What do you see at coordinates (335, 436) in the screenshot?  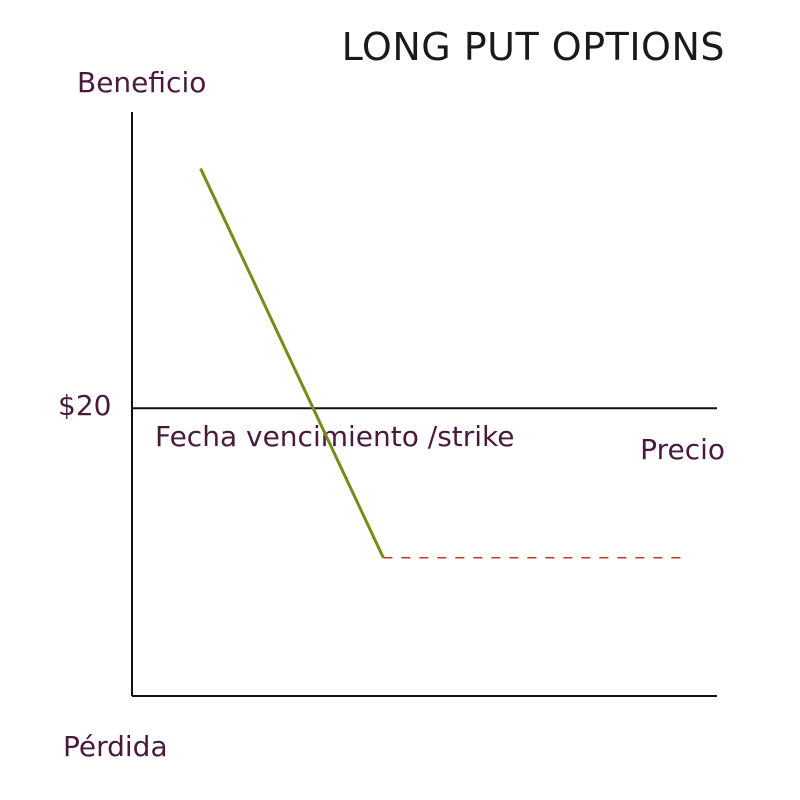 I see `strike-label: Fecha vencimiento /strike` at bounding box center [335, 436].